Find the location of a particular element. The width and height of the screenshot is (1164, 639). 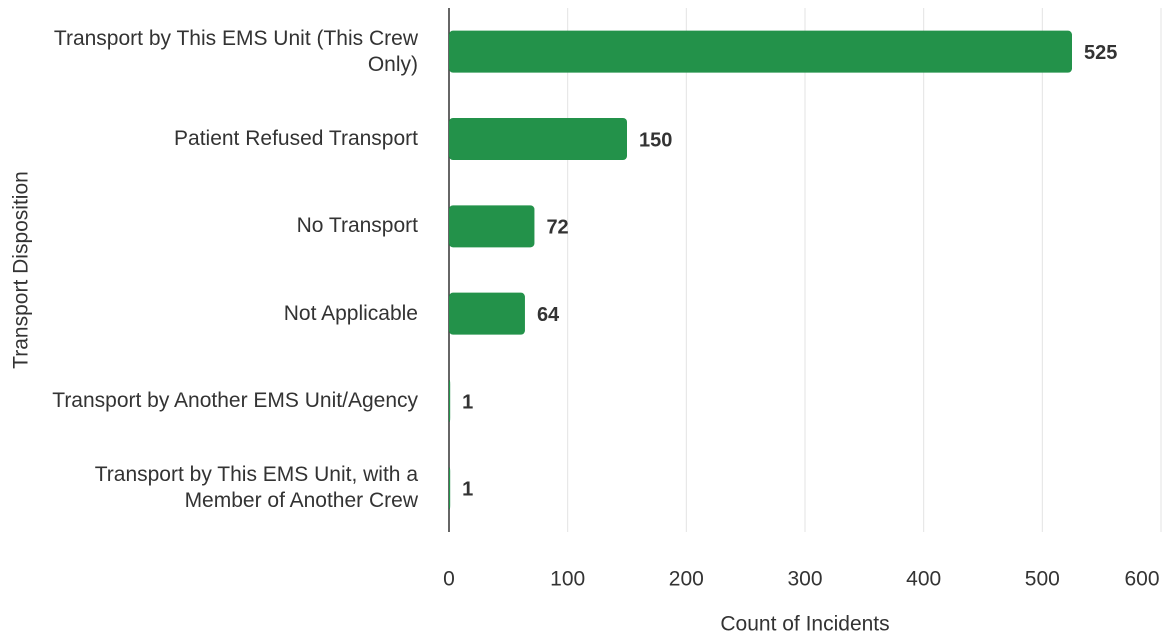

x-tick-label: 200 is located at coordinates (686, 579).